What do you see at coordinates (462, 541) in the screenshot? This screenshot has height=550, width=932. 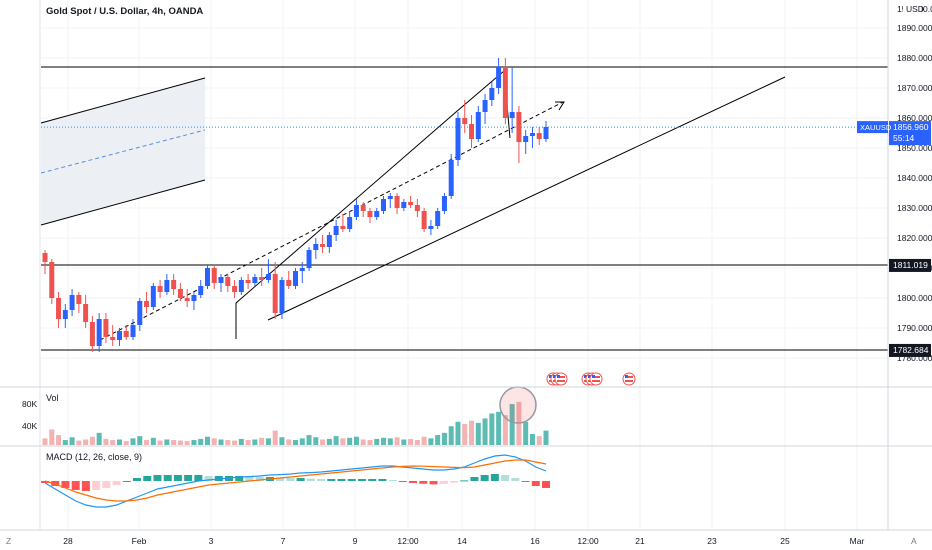 I see `time-tick-label: 14` at bounding box center [462, 541].